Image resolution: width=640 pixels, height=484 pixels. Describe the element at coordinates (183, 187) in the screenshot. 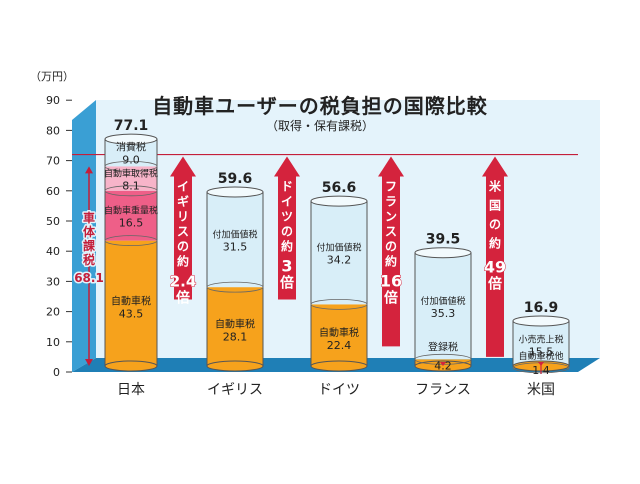

I see `ratio-arrow-char-0-0: イ` at that location.